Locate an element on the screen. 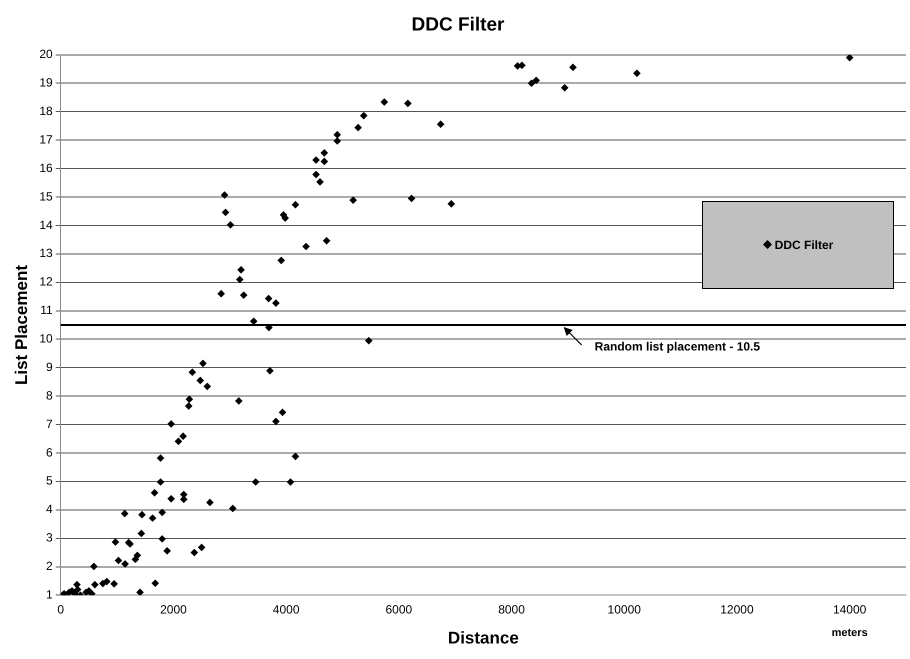 The image size is (910, 659). y-tick-label: 9 is located at coordinates (50, 367).